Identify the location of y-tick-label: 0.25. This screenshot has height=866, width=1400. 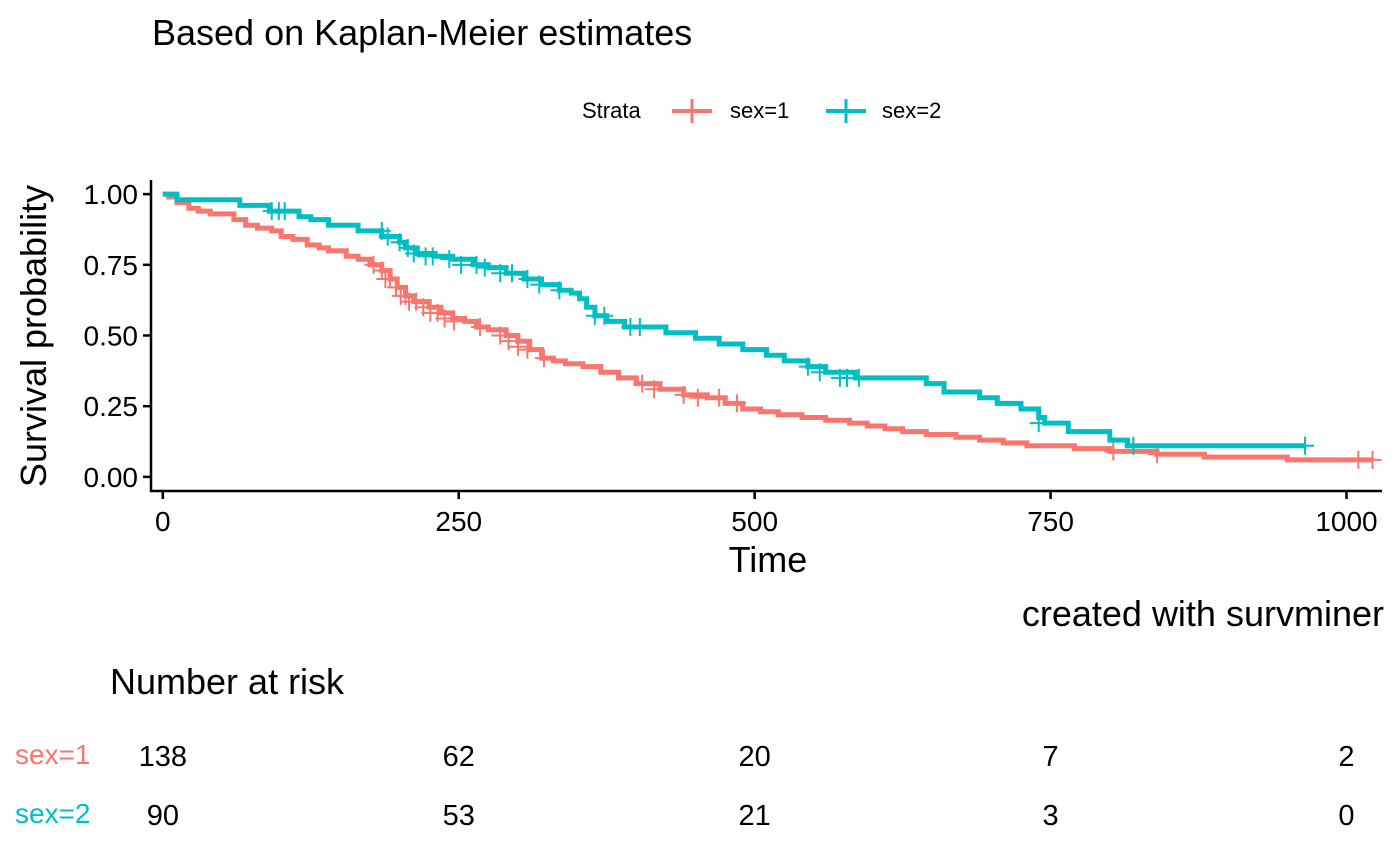
(111, 406).